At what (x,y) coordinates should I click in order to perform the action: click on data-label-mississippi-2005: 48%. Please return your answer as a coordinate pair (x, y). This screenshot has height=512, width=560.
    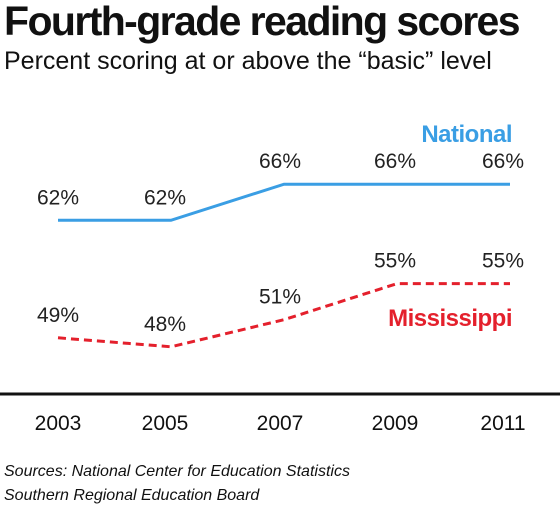
    Looking at the image, I should click on (165, 324).